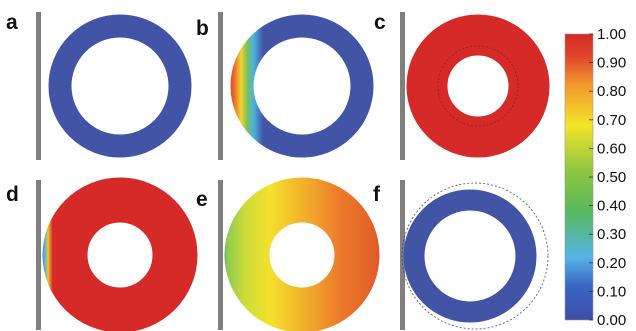 This screenshot has width=636, height=331. Describe the element at coordinates (220, 86) in the screenshot. I see `wall-b` at that location.